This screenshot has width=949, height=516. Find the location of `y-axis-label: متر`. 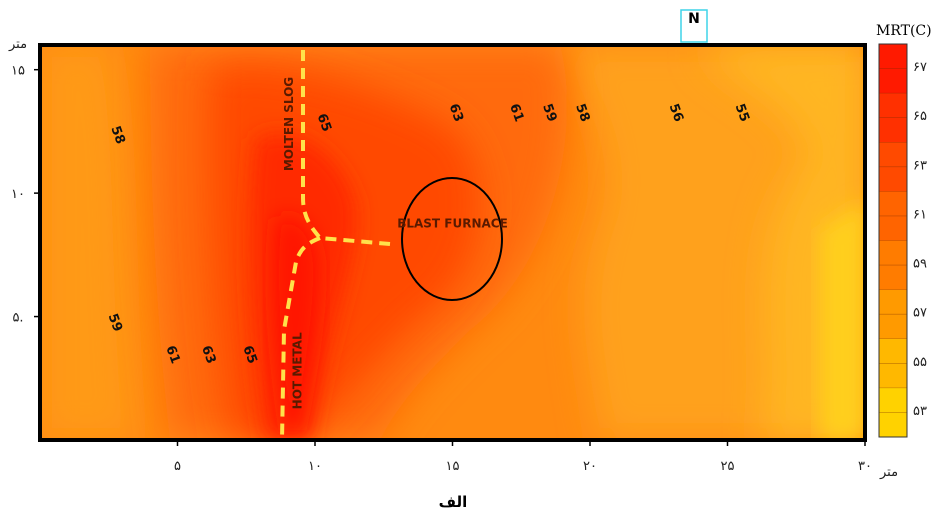

y-axis-label: متر is located at coordinates (17, 44).